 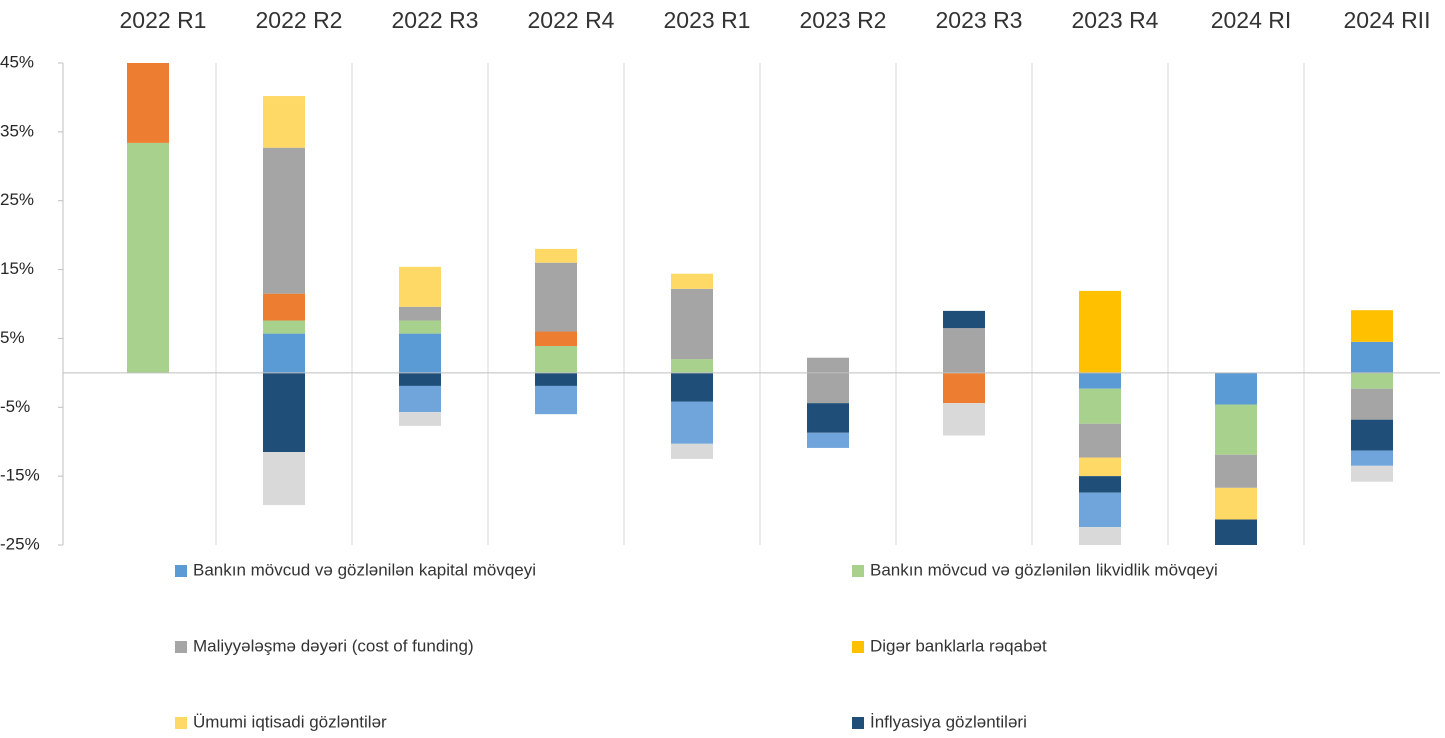 What do you see at coordinates (333, 645) in the screenshot?
I see `legend-label: Maliyyələşmə dəyəri (cost of funding)` at bounding box center [333, 645].